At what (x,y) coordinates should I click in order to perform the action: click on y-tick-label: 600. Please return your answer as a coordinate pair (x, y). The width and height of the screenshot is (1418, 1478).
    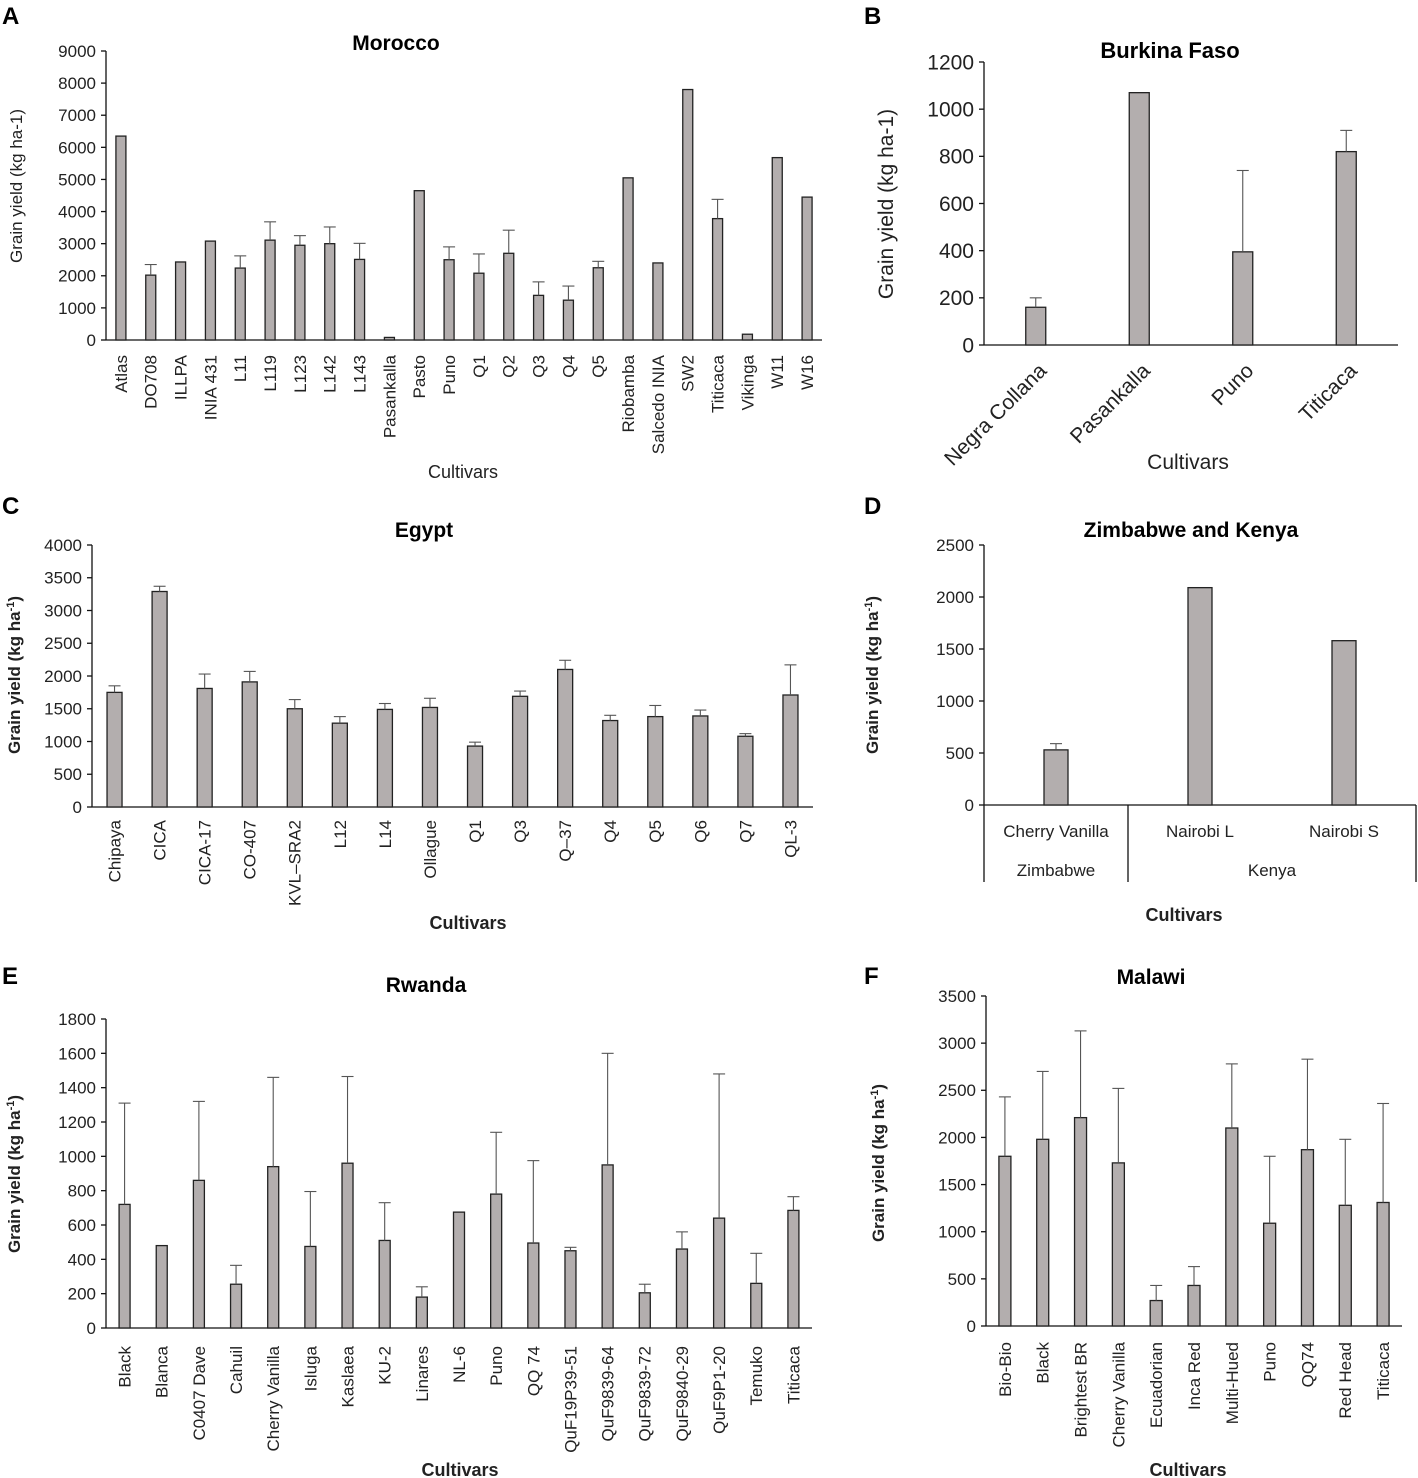
    Looking at the image, I should click on (82, 1225).